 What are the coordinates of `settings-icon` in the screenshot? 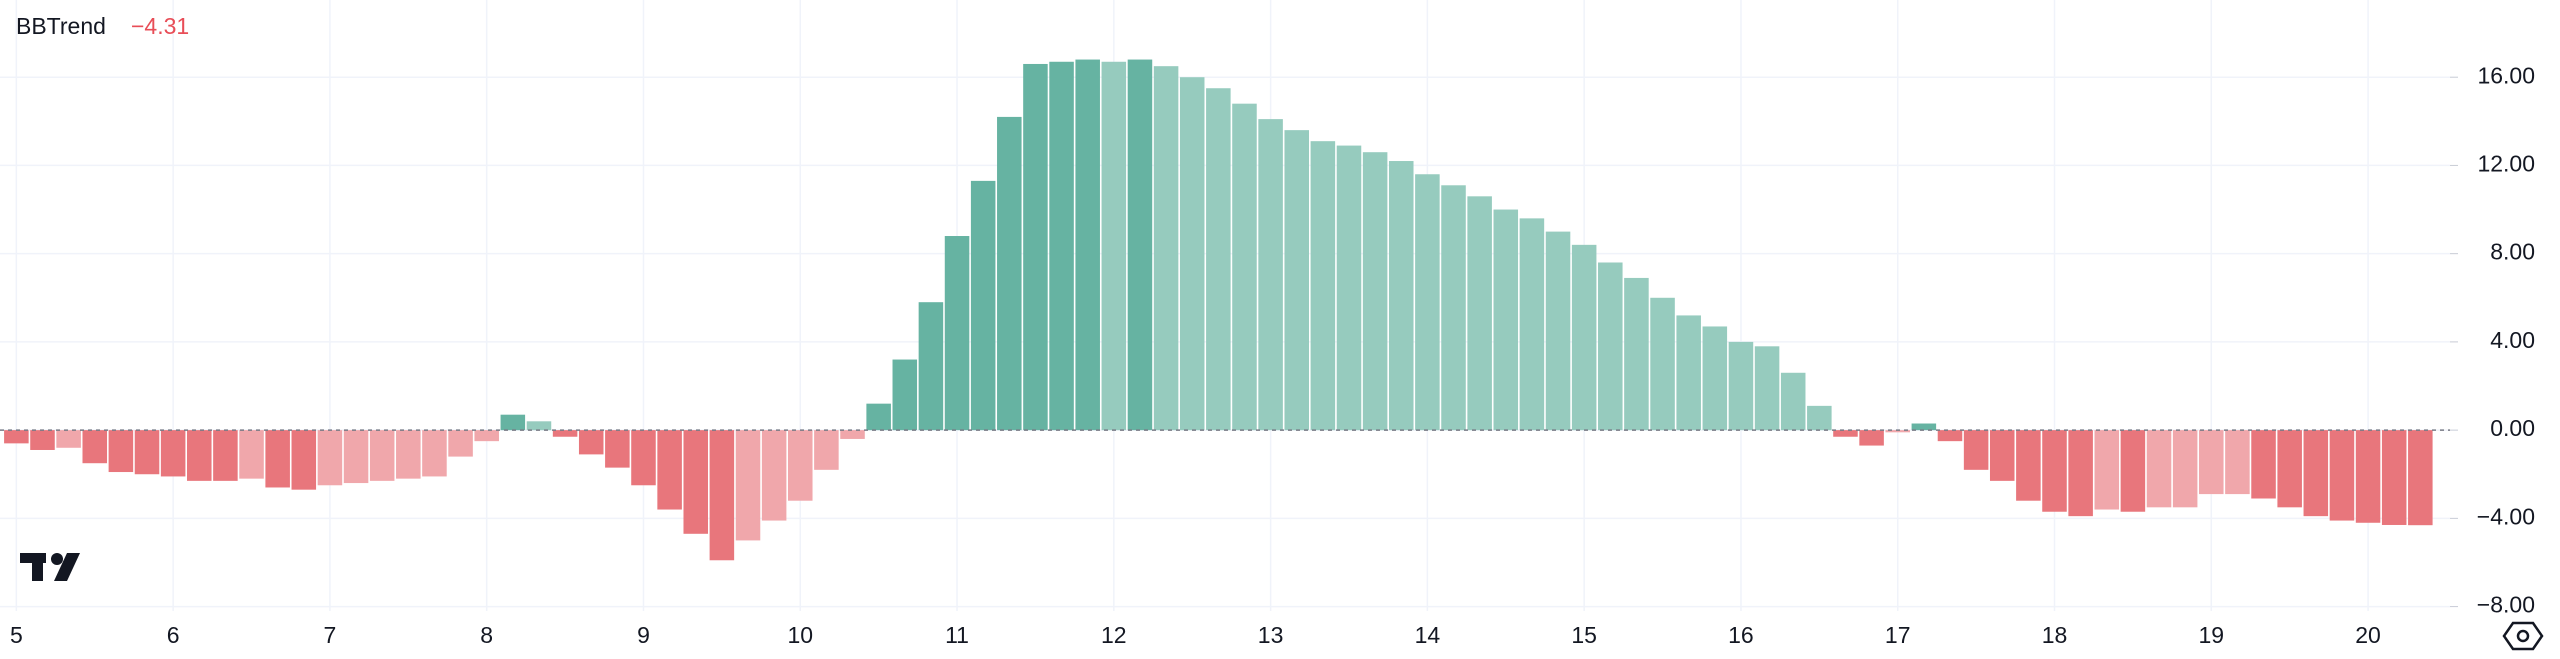 It's located at (2523, 636).